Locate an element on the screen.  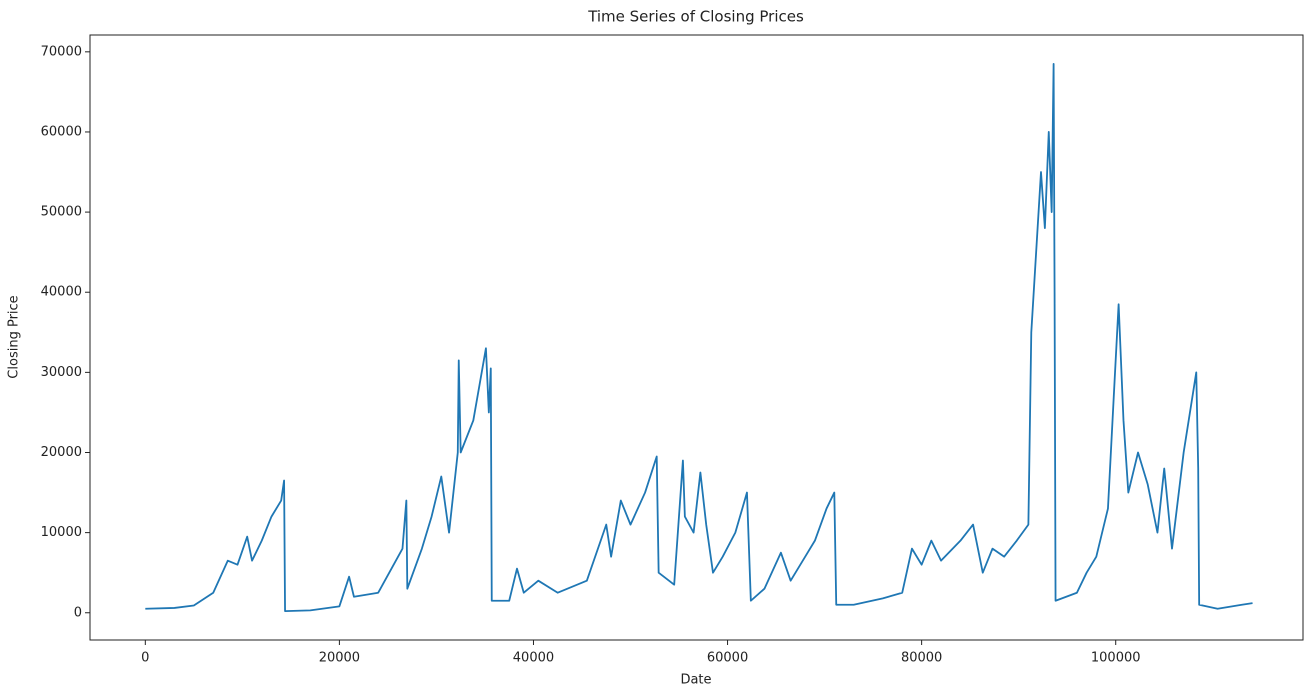
y-tick-label: 10000 is located at coordinates (61, 532).